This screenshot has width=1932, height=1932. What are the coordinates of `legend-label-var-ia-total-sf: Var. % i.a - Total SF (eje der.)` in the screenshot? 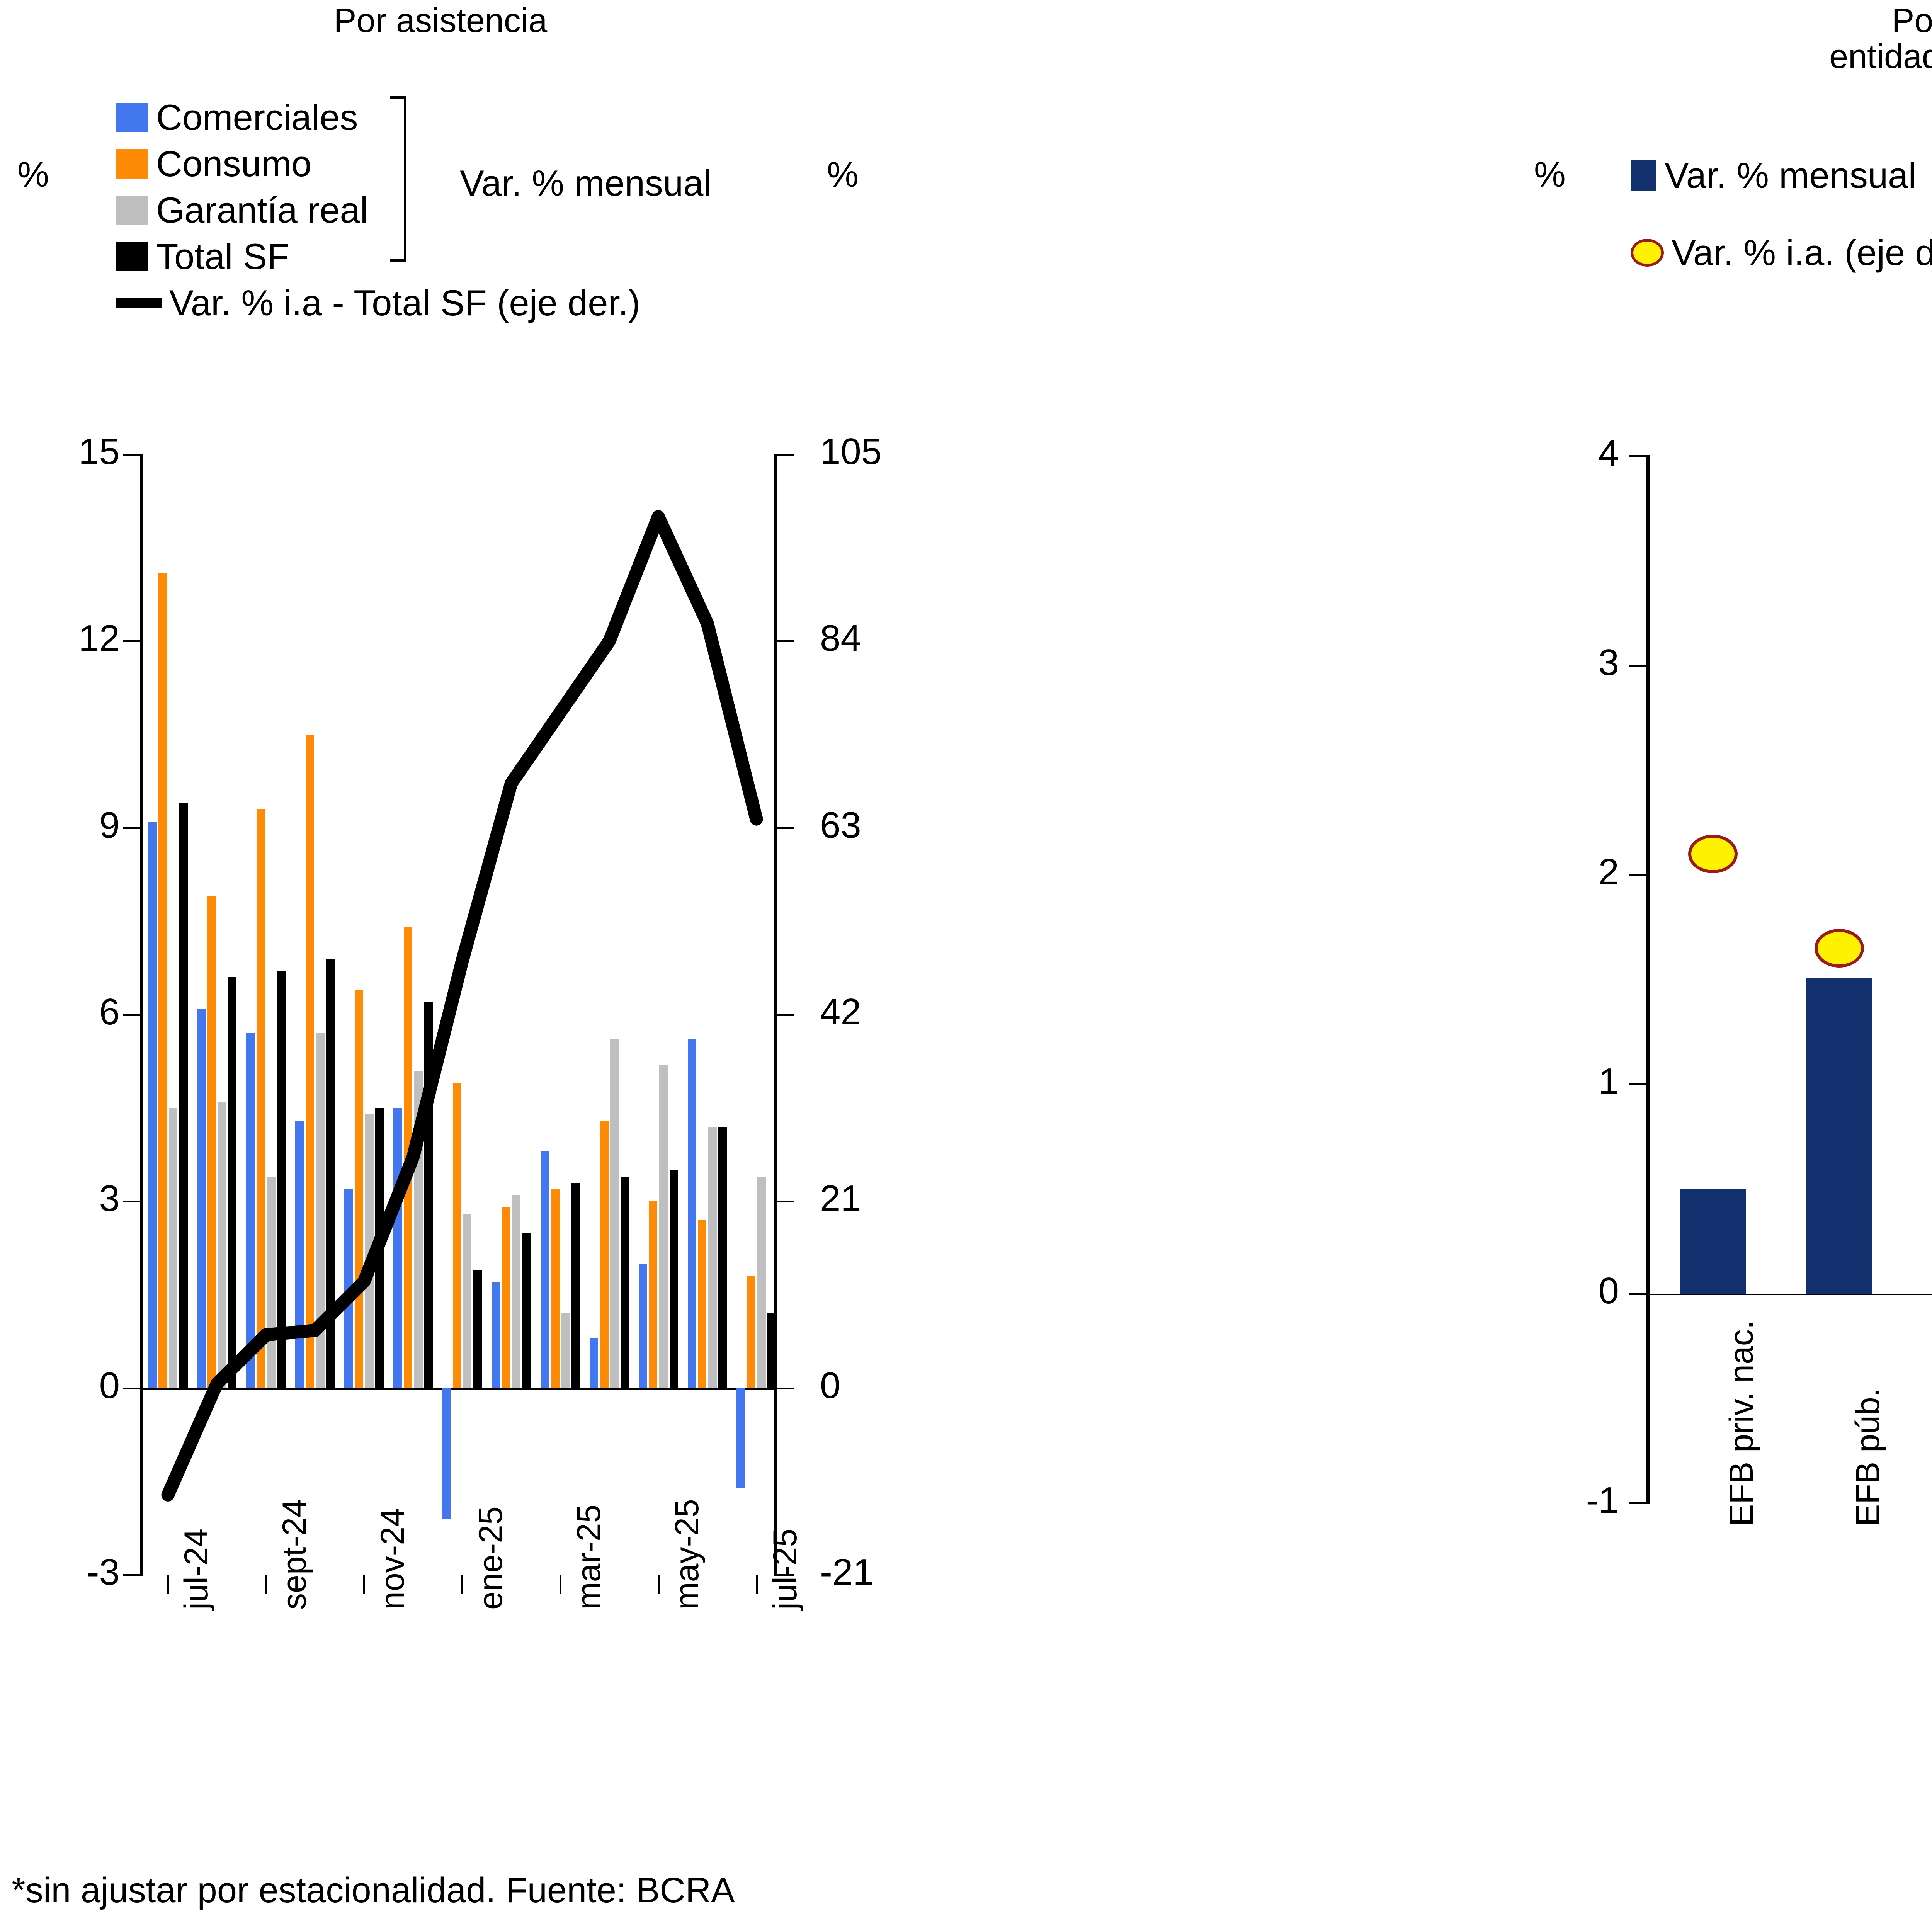 It's located at (405, 303).